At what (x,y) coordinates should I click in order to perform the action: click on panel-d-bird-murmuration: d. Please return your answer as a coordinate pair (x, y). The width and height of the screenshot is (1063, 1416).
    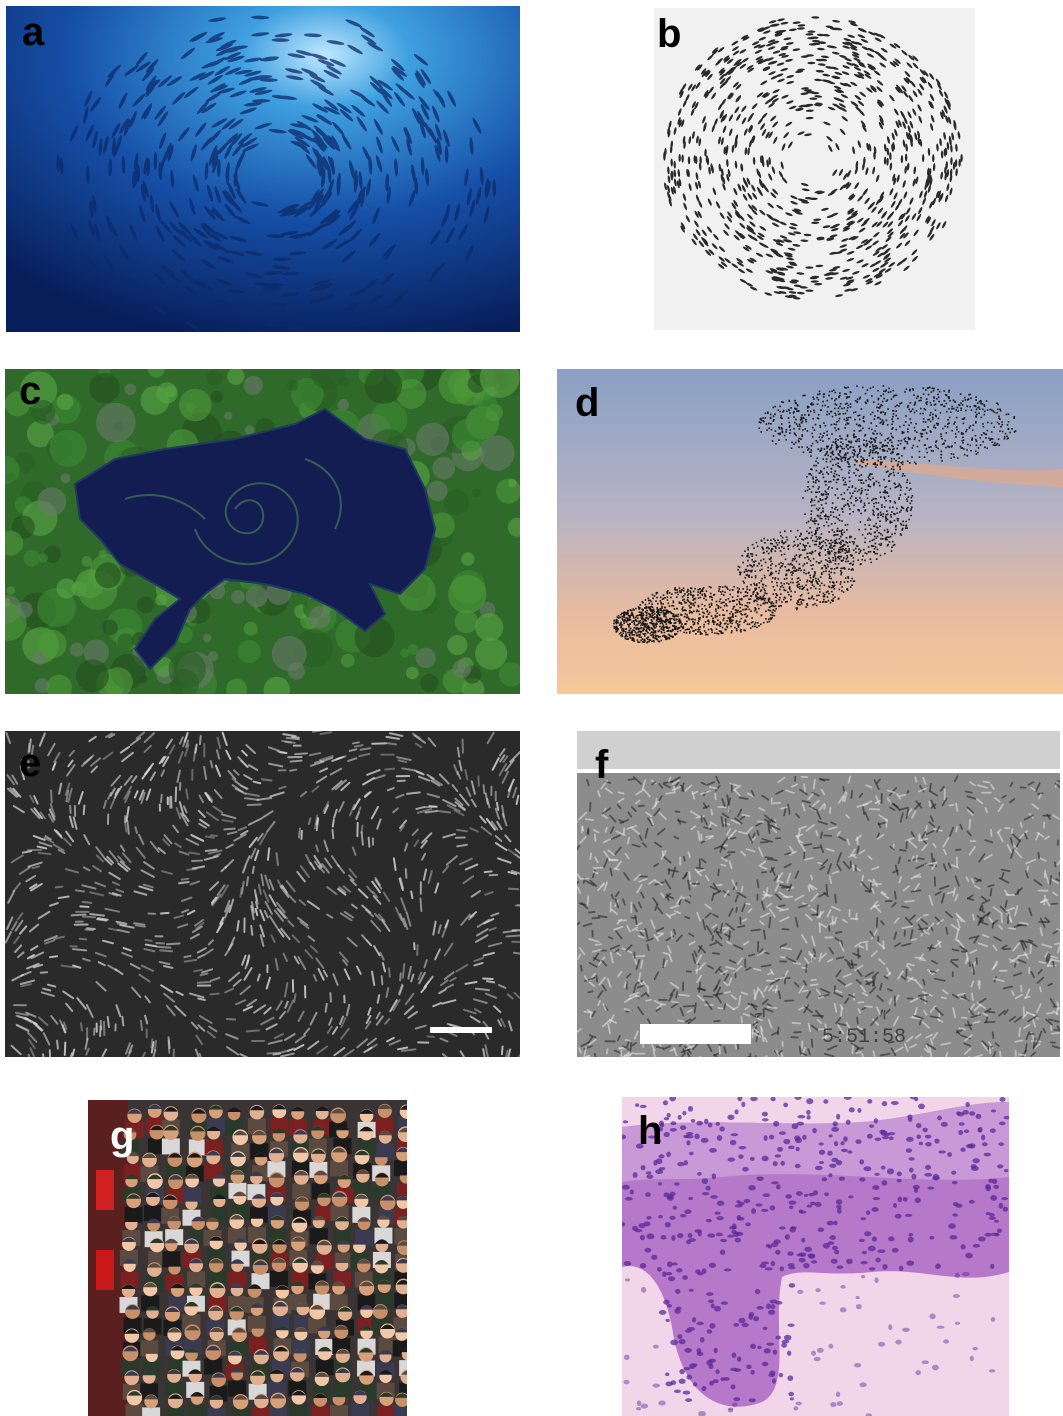
    Looking at the image, I should click on (810, 531).